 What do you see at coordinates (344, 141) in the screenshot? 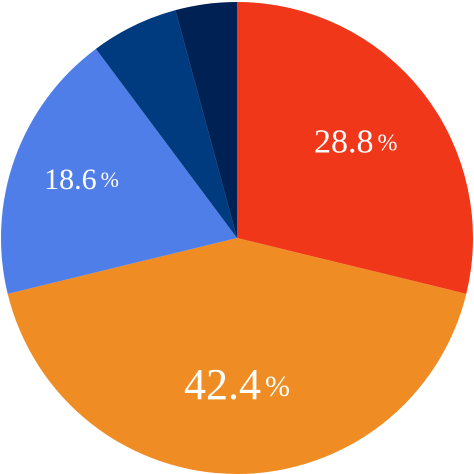
I see `slice-value-text: 28.8` at bounding box center [344, 141].